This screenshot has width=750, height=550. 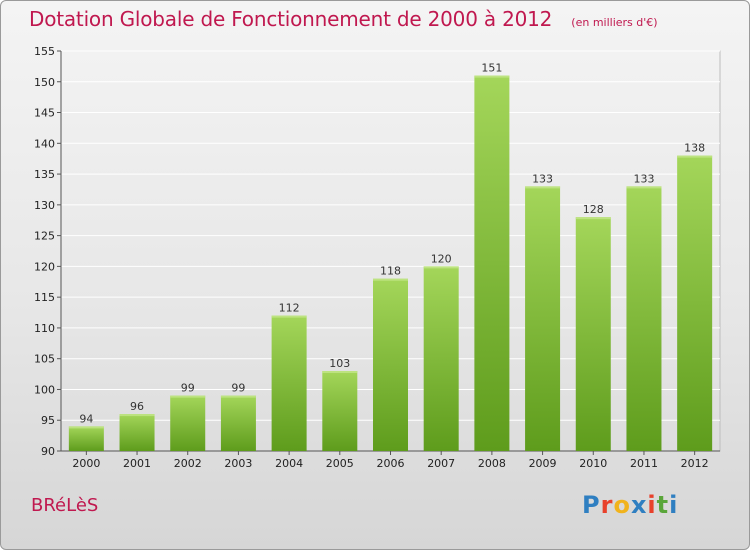 What do you see at coordinates (593, 209) in the screenshot?
I see `bar-value-label: 128` at bounding box center [593, 209].